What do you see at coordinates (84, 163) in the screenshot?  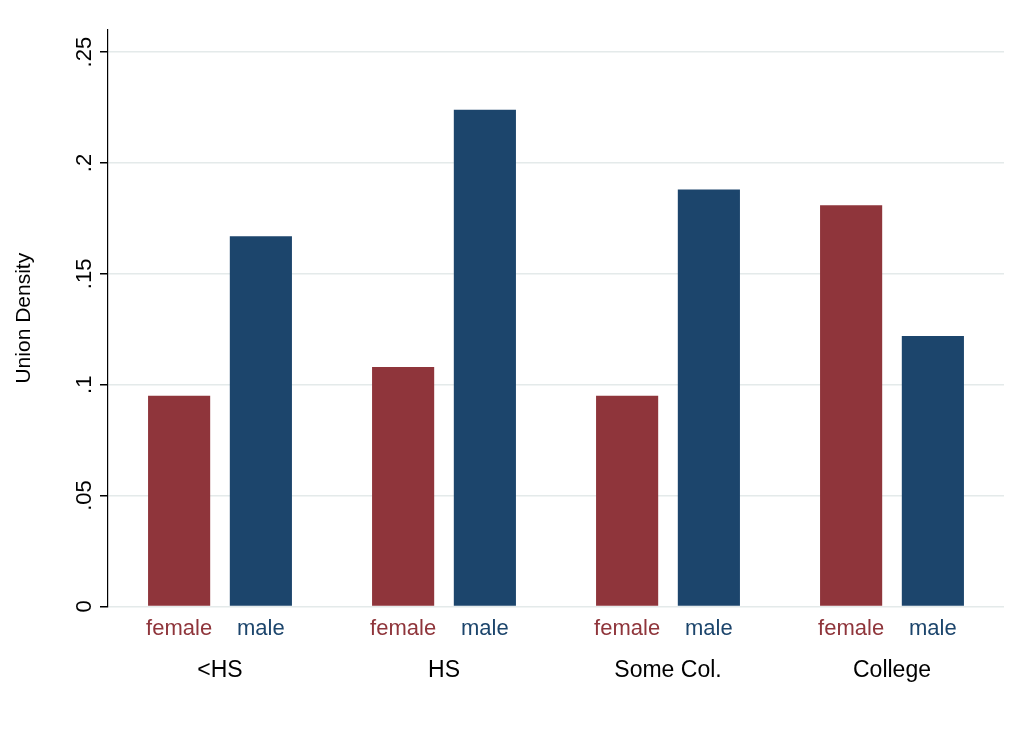 I see `y-tick-label: .2` at bounding box center [84, 163].